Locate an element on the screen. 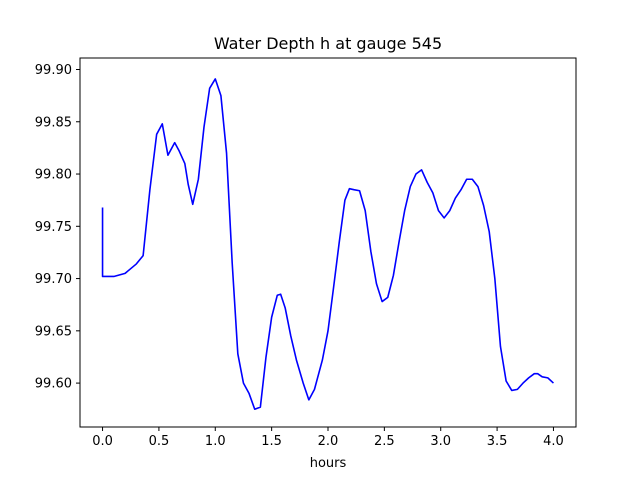 This screenshot has height=480, width=640. x-tick-label: 0.0 is located at coordinates (102, 441).